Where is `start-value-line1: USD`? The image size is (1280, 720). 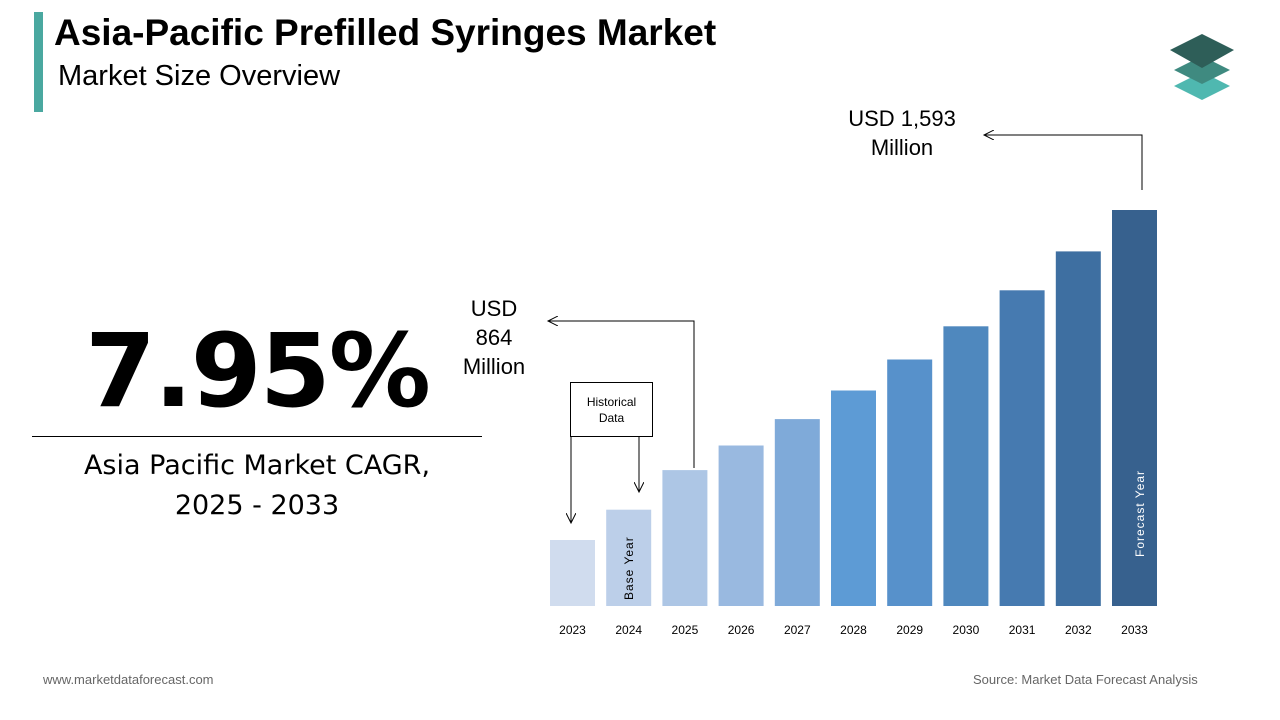
start-value-line1: USD is located at coordinates (494, 308).